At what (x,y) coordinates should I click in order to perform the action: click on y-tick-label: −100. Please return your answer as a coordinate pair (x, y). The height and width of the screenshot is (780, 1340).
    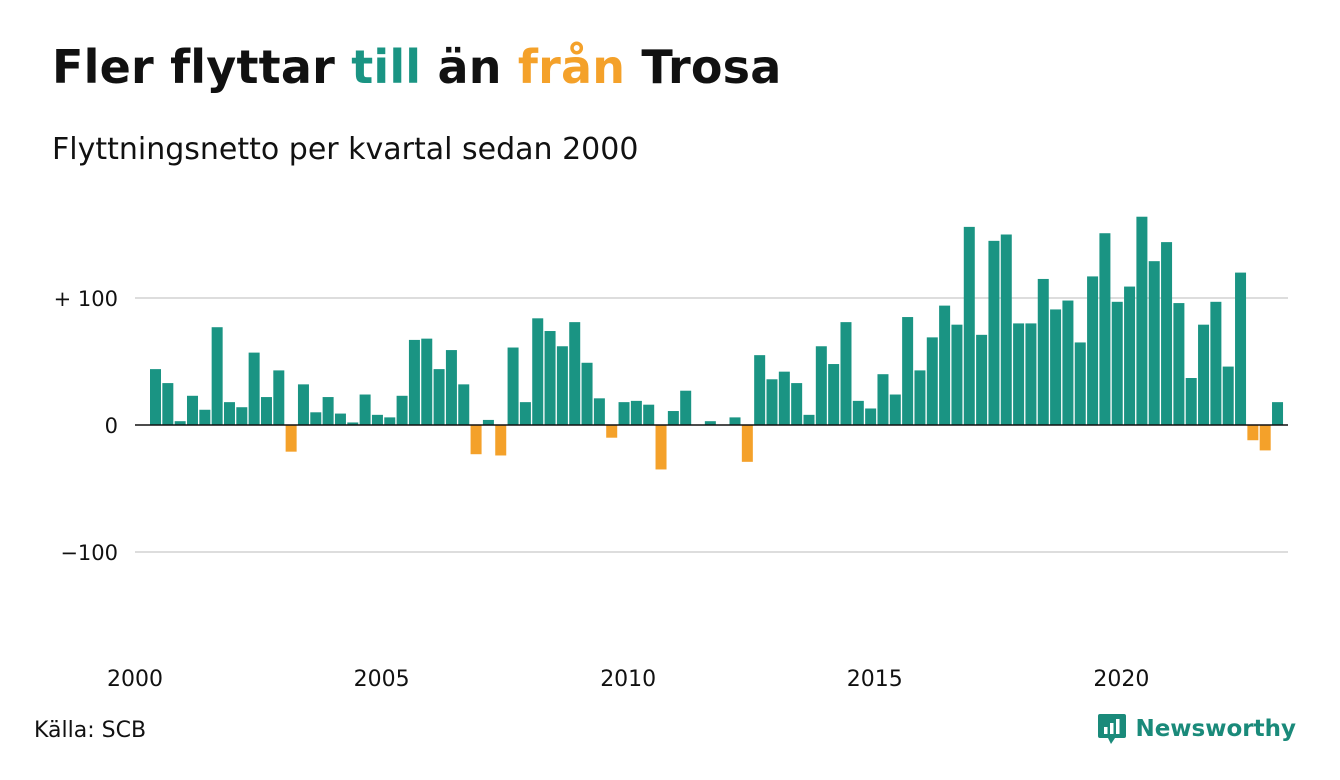
    Looking at the image, I should click on (89, 553).